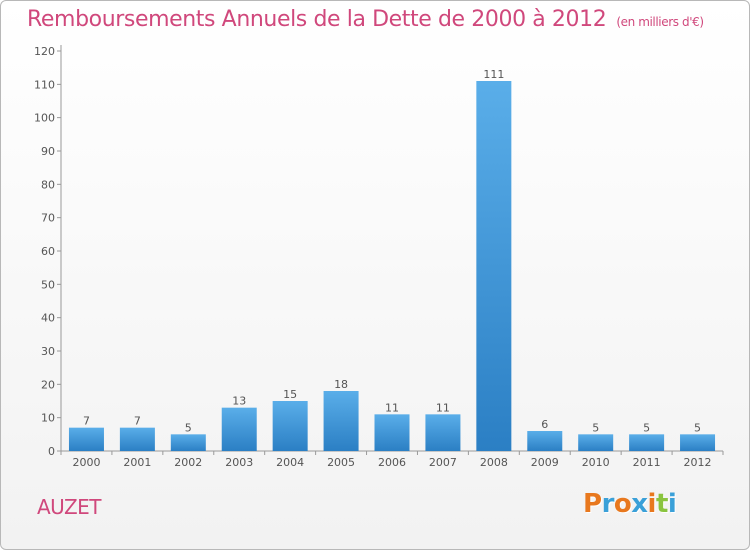 The width and height of the screenshot is (750, 550). What do you see at coordinates (48, 351) in the screenshot?
I see `y-tick-label: 30` at bounding box center [48, 351].